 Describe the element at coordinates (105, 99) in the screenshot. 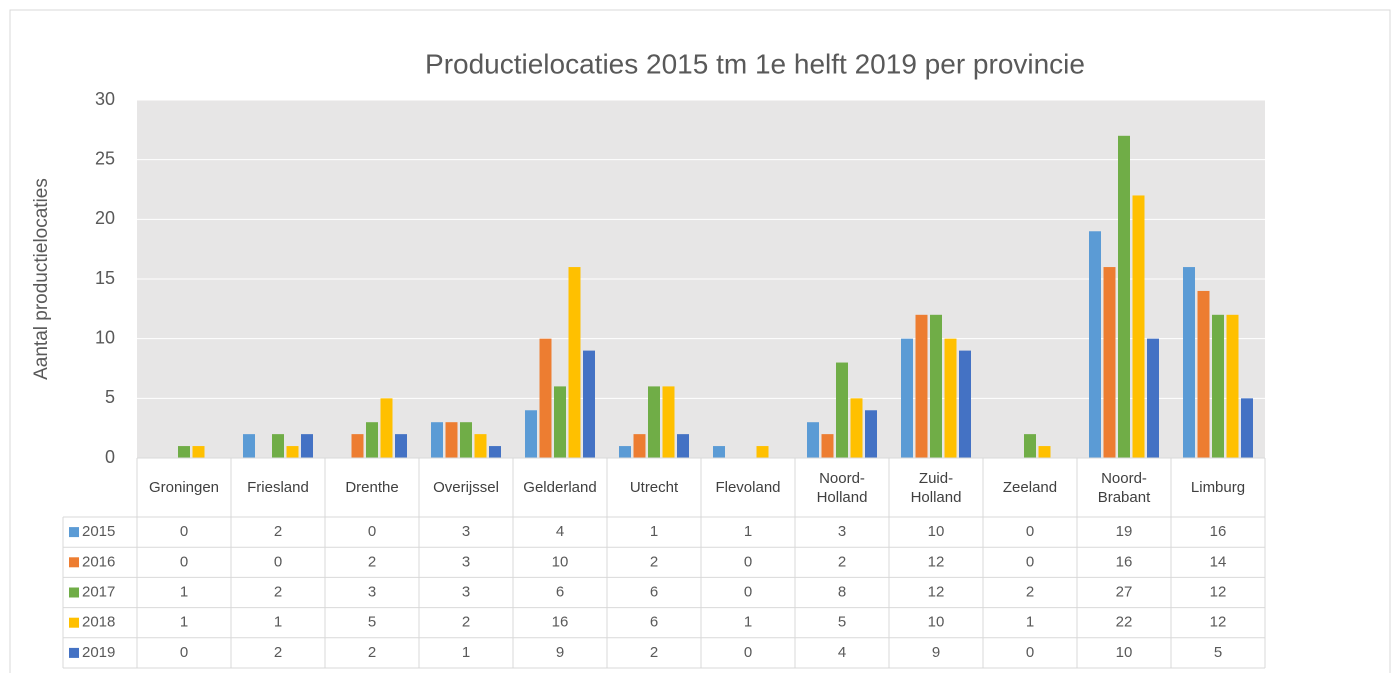

I see `y-tick-label: 30` at that location.